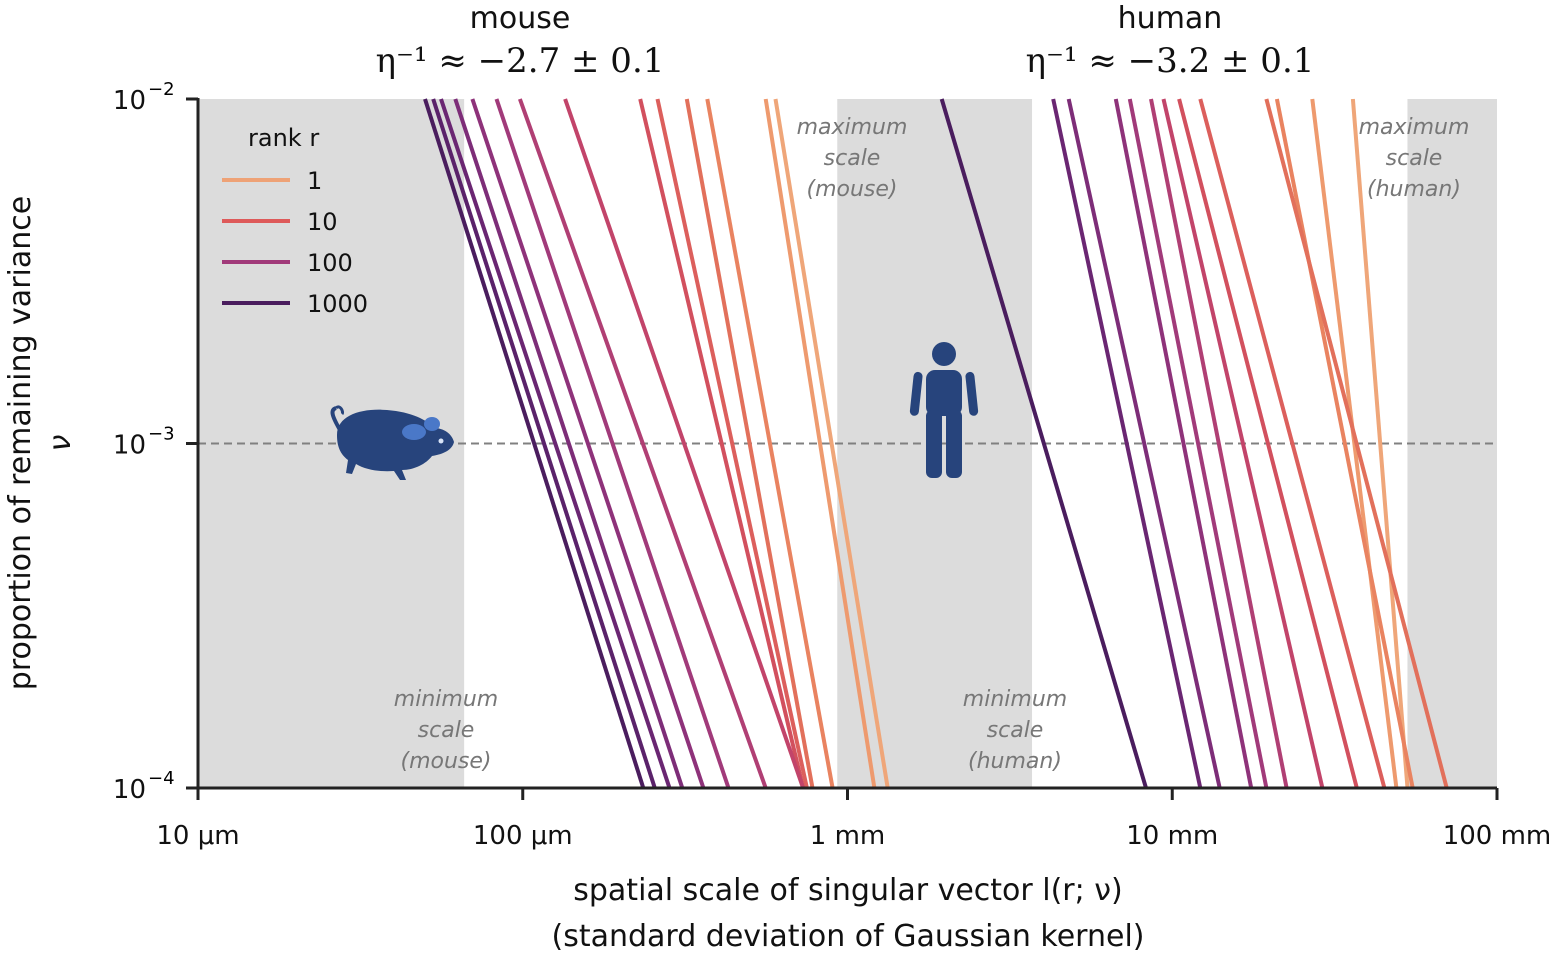 The height and width of the screenshot is (958, 1560). What do you see at coordinates (60, 442) in the screenshot?
I see `y-axis-symbol: ν` at bounding box center [60, 442].